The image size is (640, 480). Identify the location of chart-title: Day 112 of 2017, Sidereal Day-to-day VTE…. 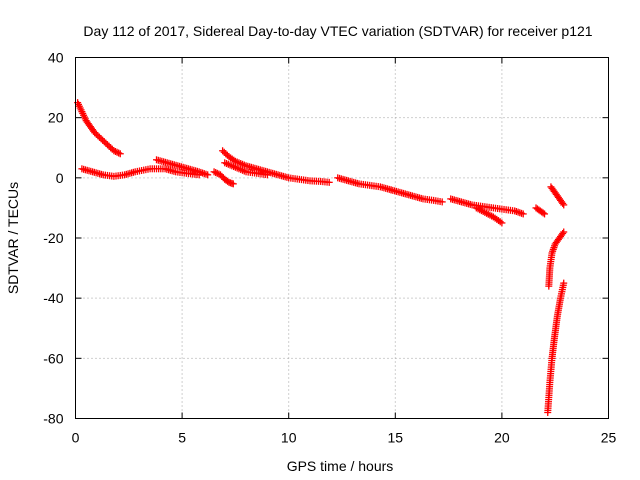
(337, 31).